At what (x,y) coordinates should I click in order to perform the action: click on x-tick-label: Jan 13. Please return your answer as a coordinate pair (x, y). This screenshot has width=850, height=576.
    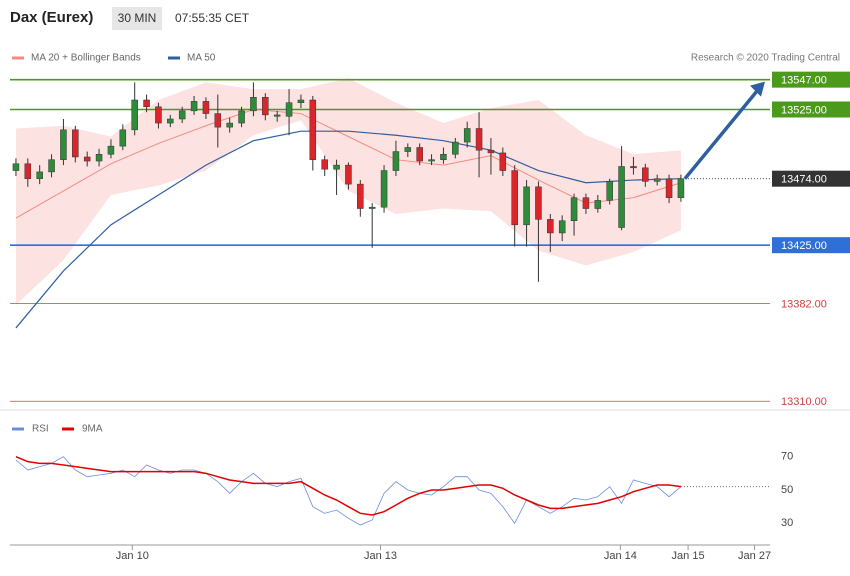
    Looking at the image, I should click on (380, 556).